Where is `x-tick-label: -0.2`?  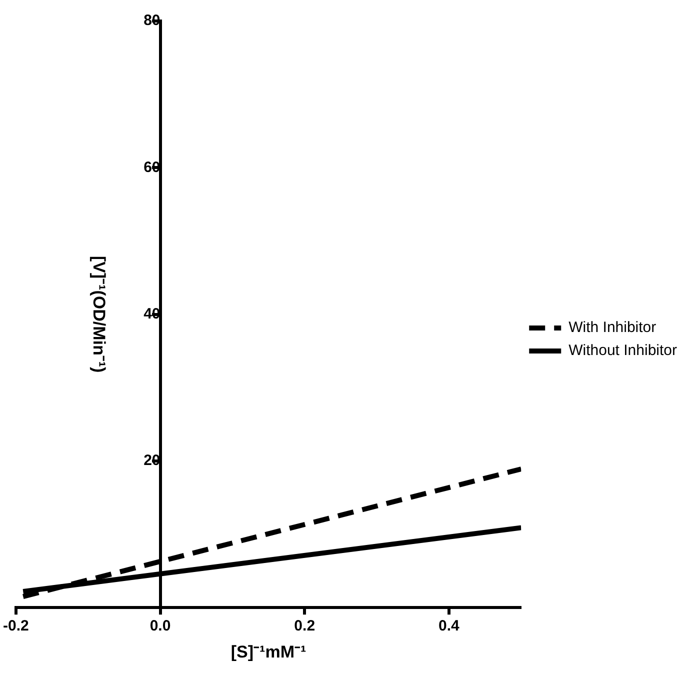 x-tick-label: -0.2 is located at coordinates (15, 626).